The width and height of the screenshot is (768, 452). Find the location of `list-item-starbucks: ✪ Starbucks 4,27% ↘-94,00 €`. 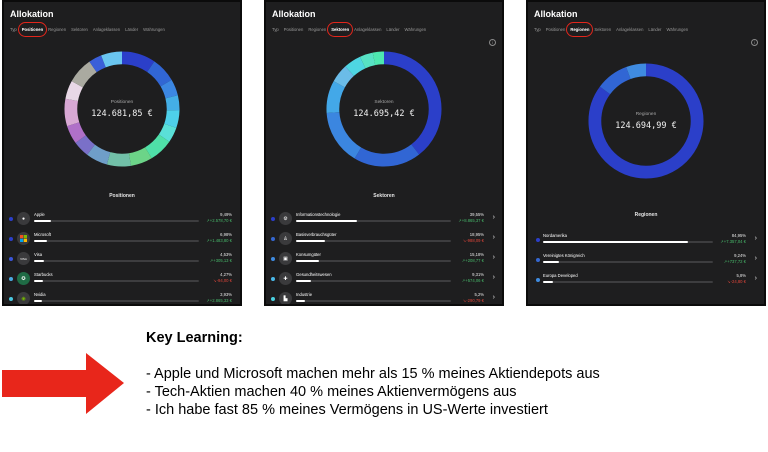

list-item-starbucks: ✪ Starbucks 4,27% ↘-94,00 € is located at coordinates (122, 279).